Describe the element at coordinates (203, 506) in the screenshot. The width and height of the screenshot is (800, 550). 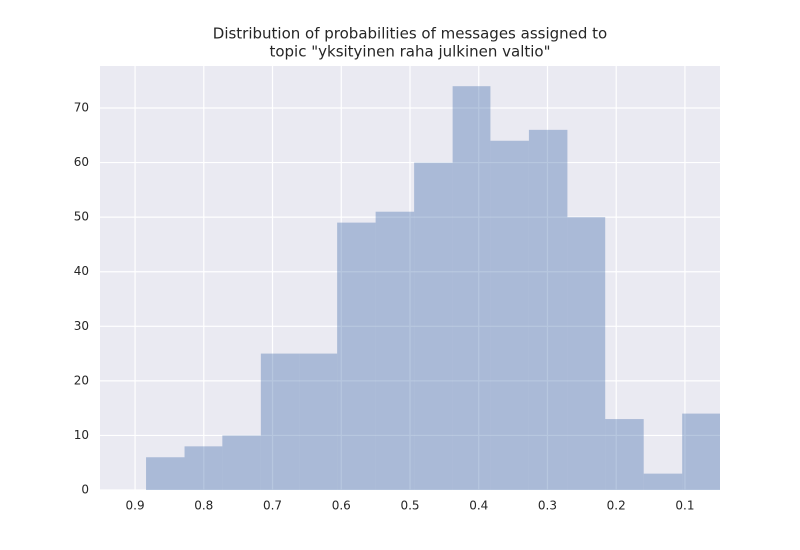
I see `x-tick-label: 0.8` at that location.